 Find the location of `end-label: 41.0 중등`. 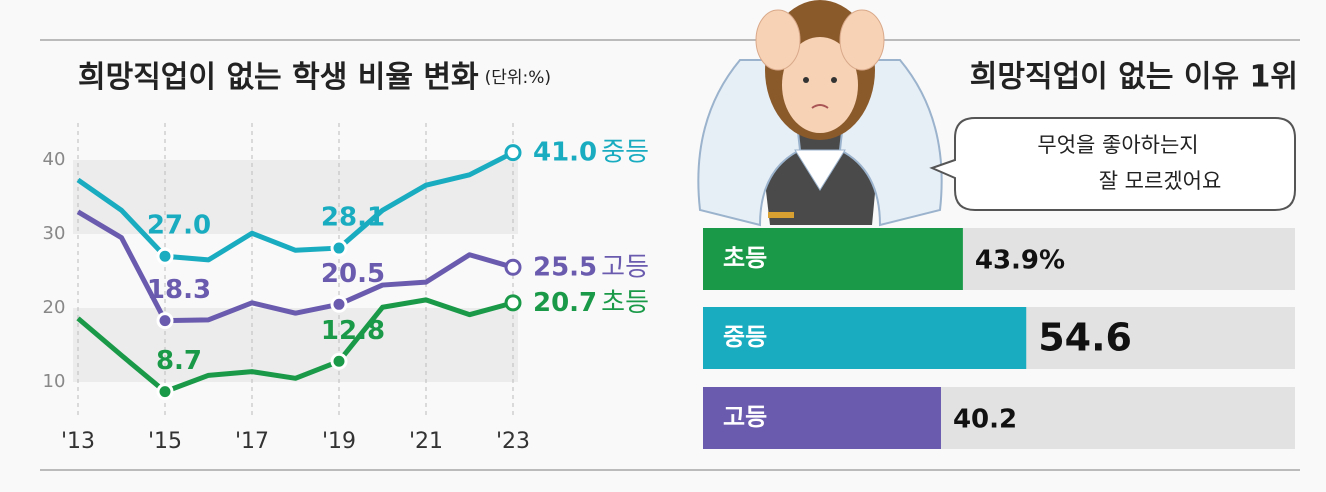

end-label: 41.0 중등 is located at coordinates (591, 152).